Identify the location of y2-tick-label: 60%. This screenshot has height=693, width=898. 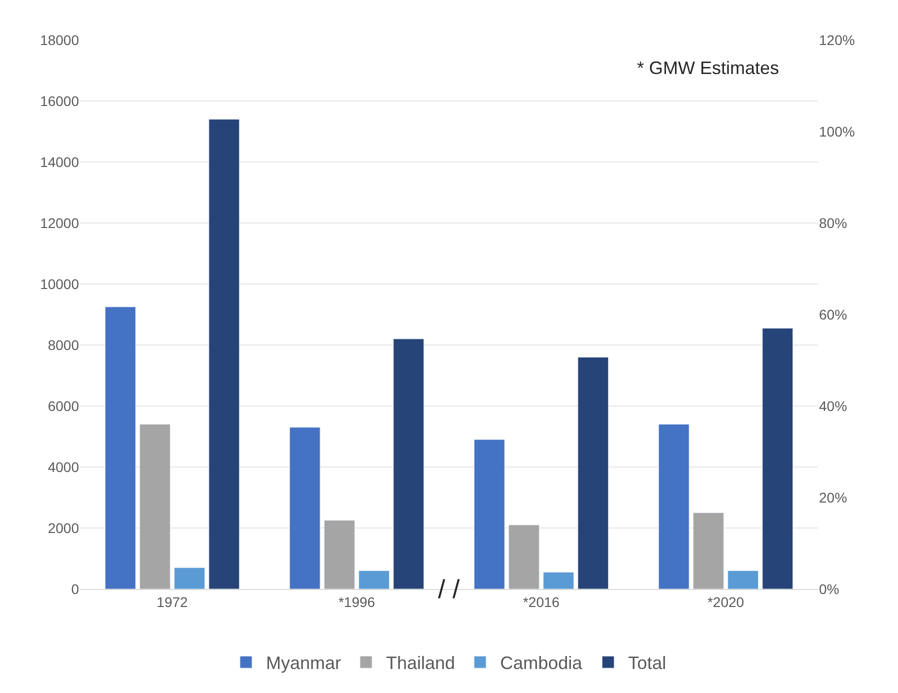
(833, 314).